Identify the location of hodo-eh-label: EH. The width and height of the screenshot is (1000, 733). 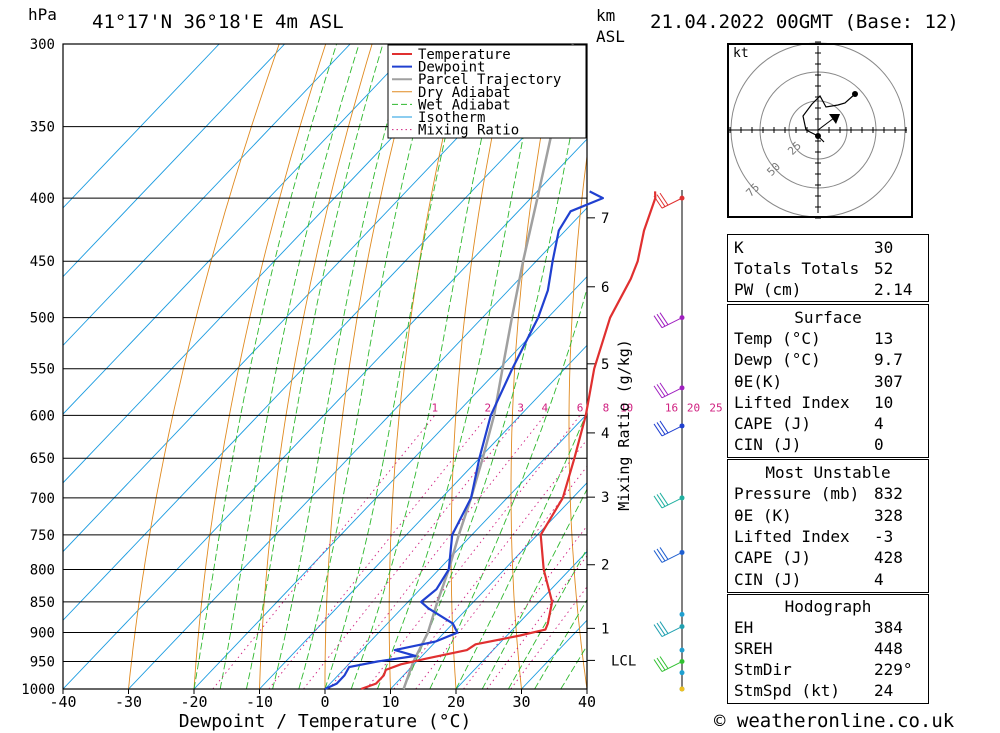
(744, 627).